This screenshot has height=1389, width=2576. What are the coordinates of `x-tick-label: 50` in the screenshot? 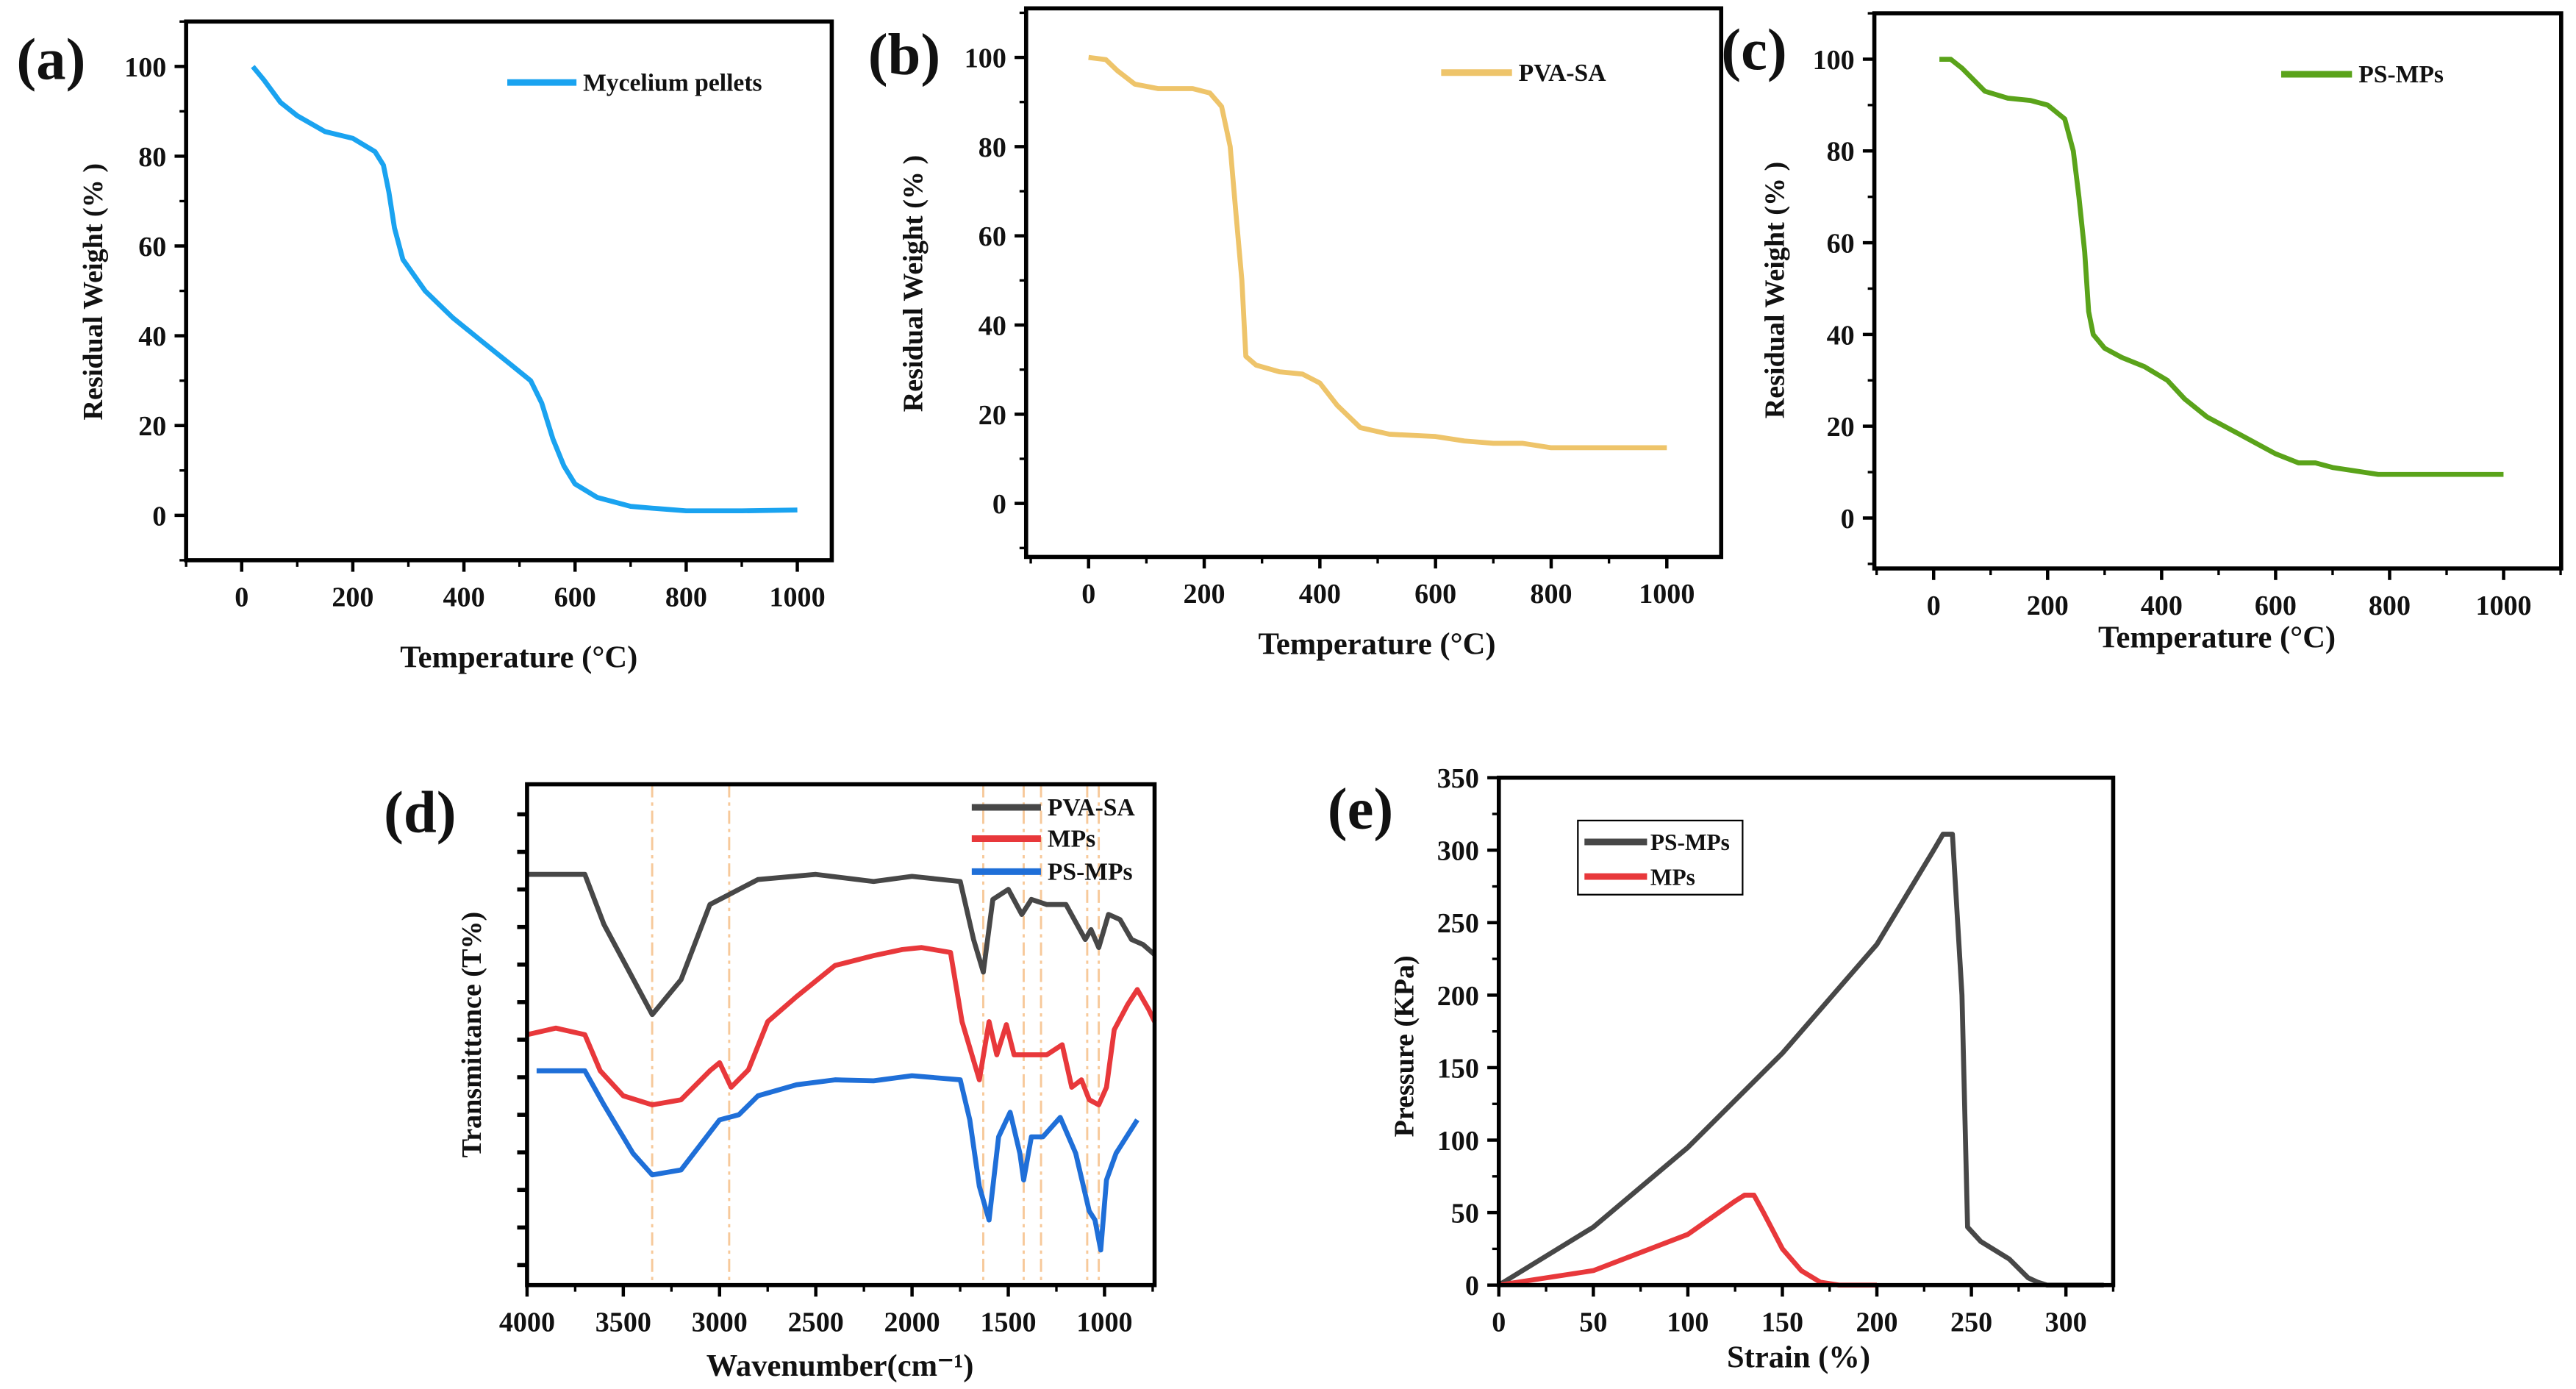 It's located at (1593, 1322).